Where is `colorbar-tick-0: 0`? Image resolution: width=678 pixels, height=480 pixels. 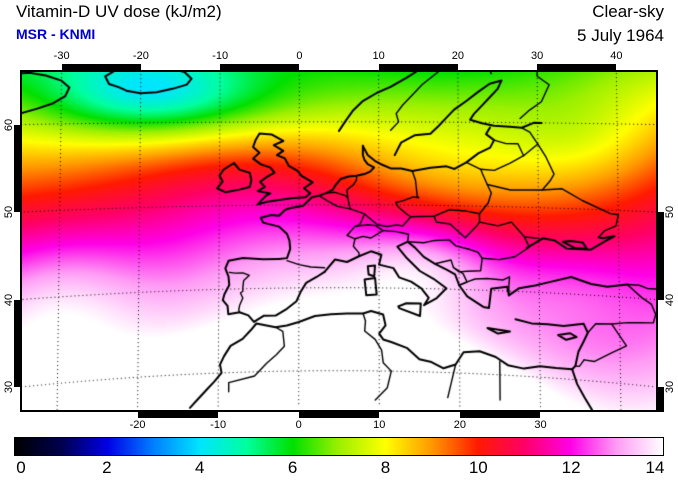 colorbar-tick-0: 0 is located at coordinates (21, 467).